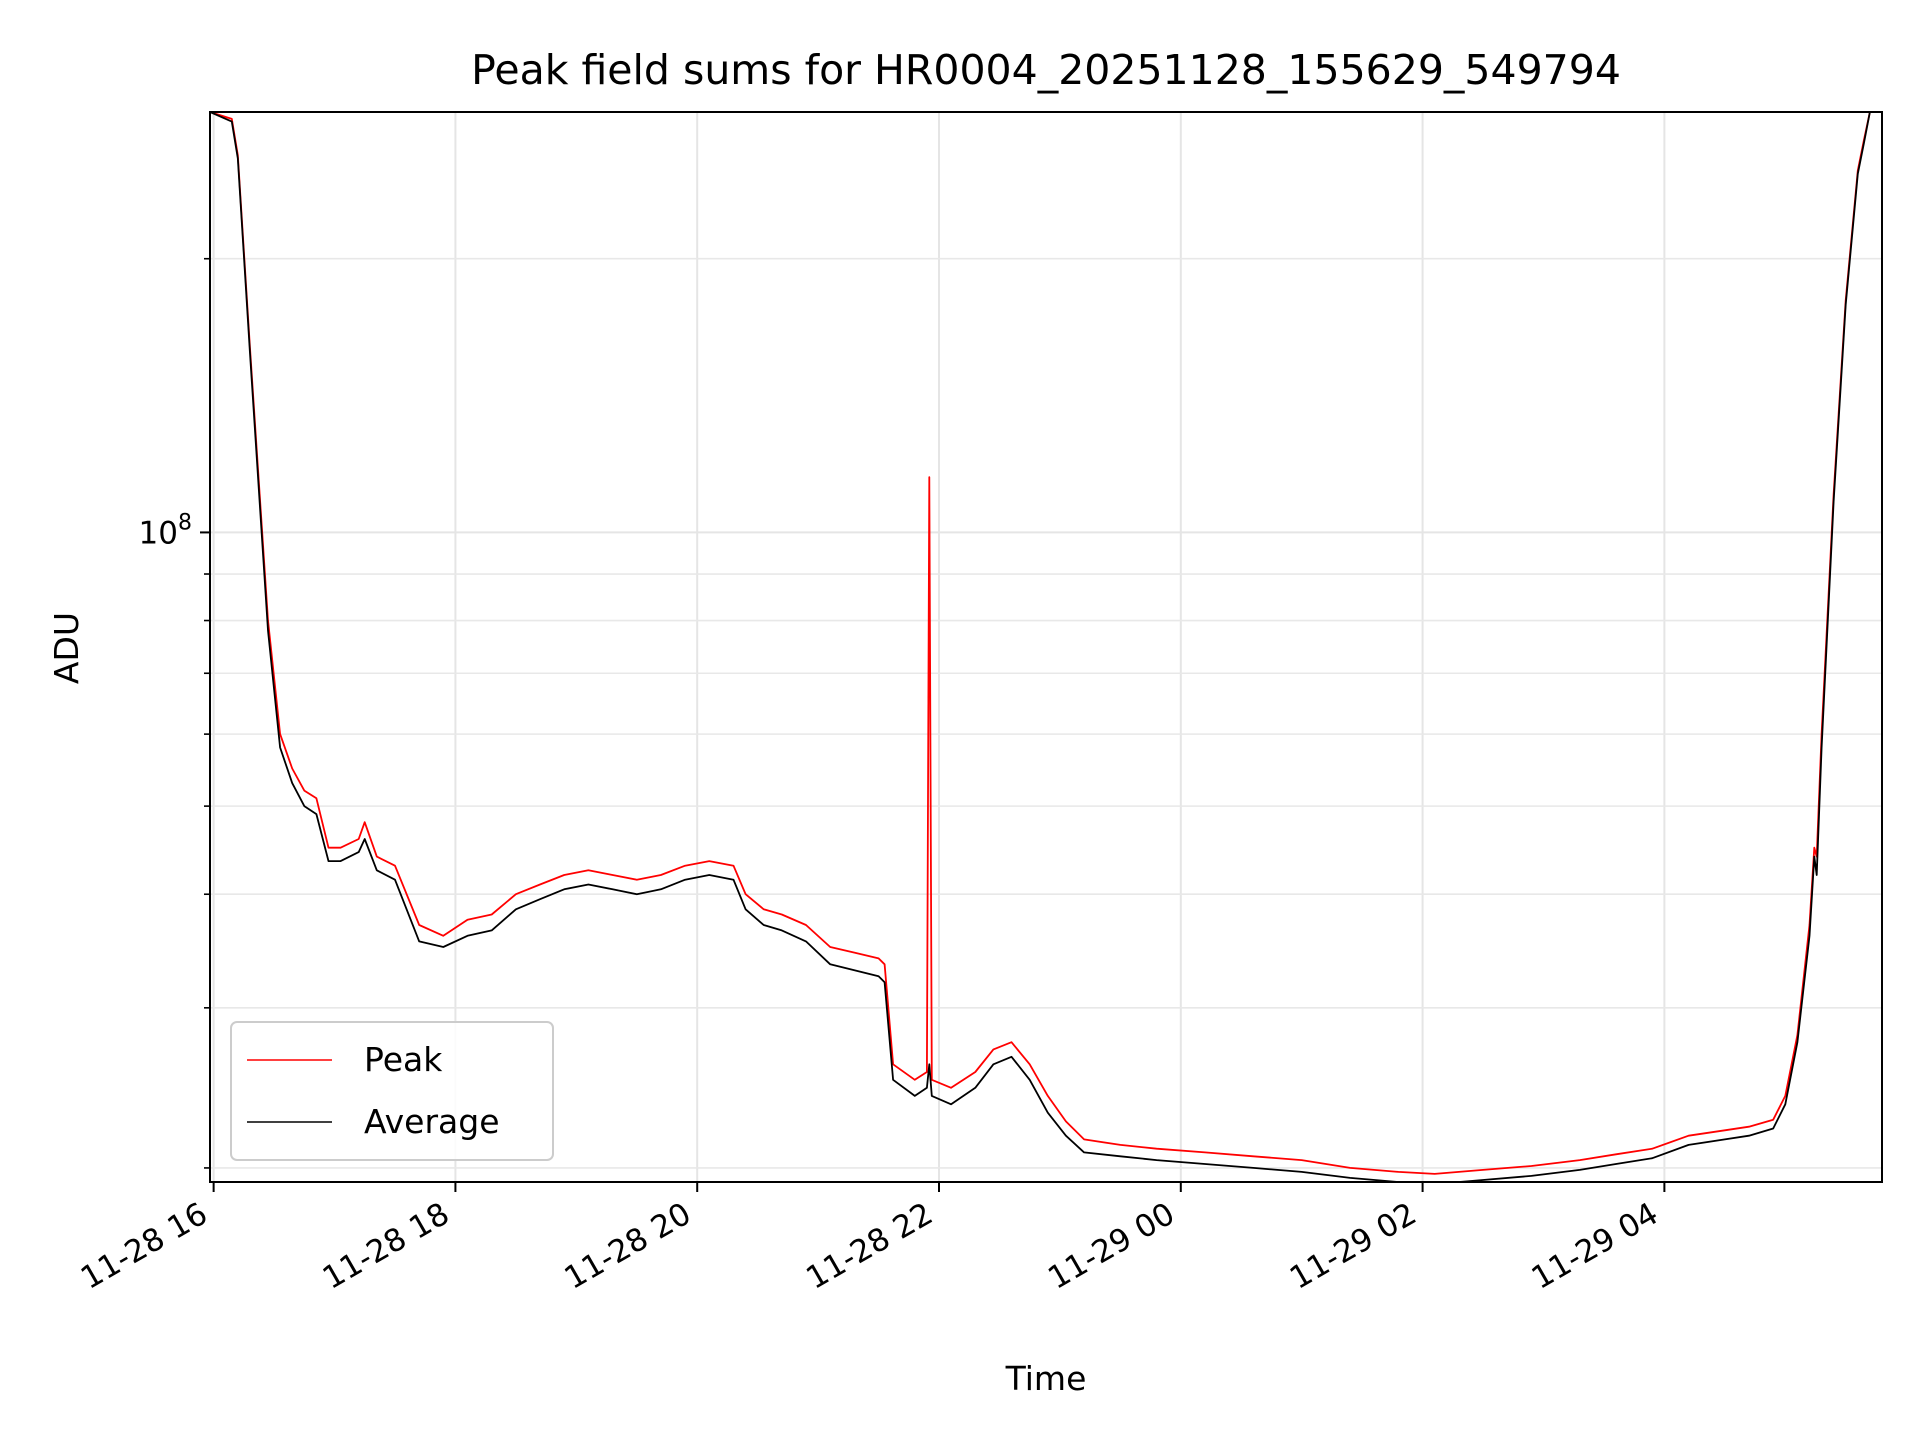 This screenshot has width=1920, height=1440. What do you see at coordinates (165, 530) in the screenshot?
I see `y-tick-label: 108` at bounding box center [165, 530].